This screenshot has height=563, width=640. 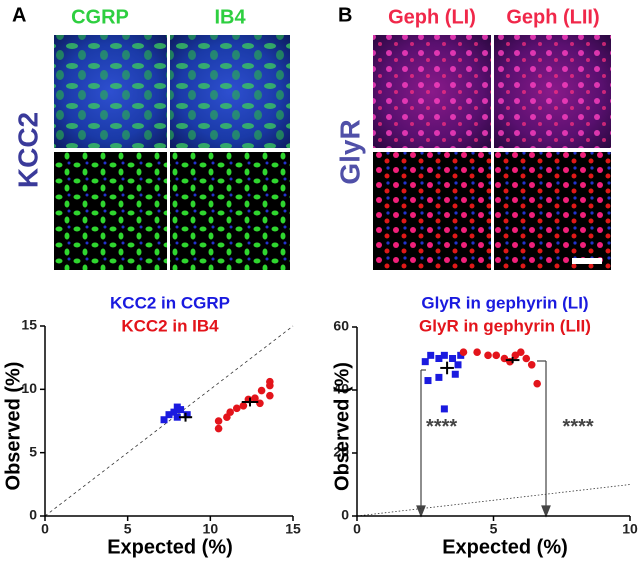 What do you see at coordinates (230, 17) in the screenshot?
I see `image-column-label: IB4` at bounding box center [230, 17].